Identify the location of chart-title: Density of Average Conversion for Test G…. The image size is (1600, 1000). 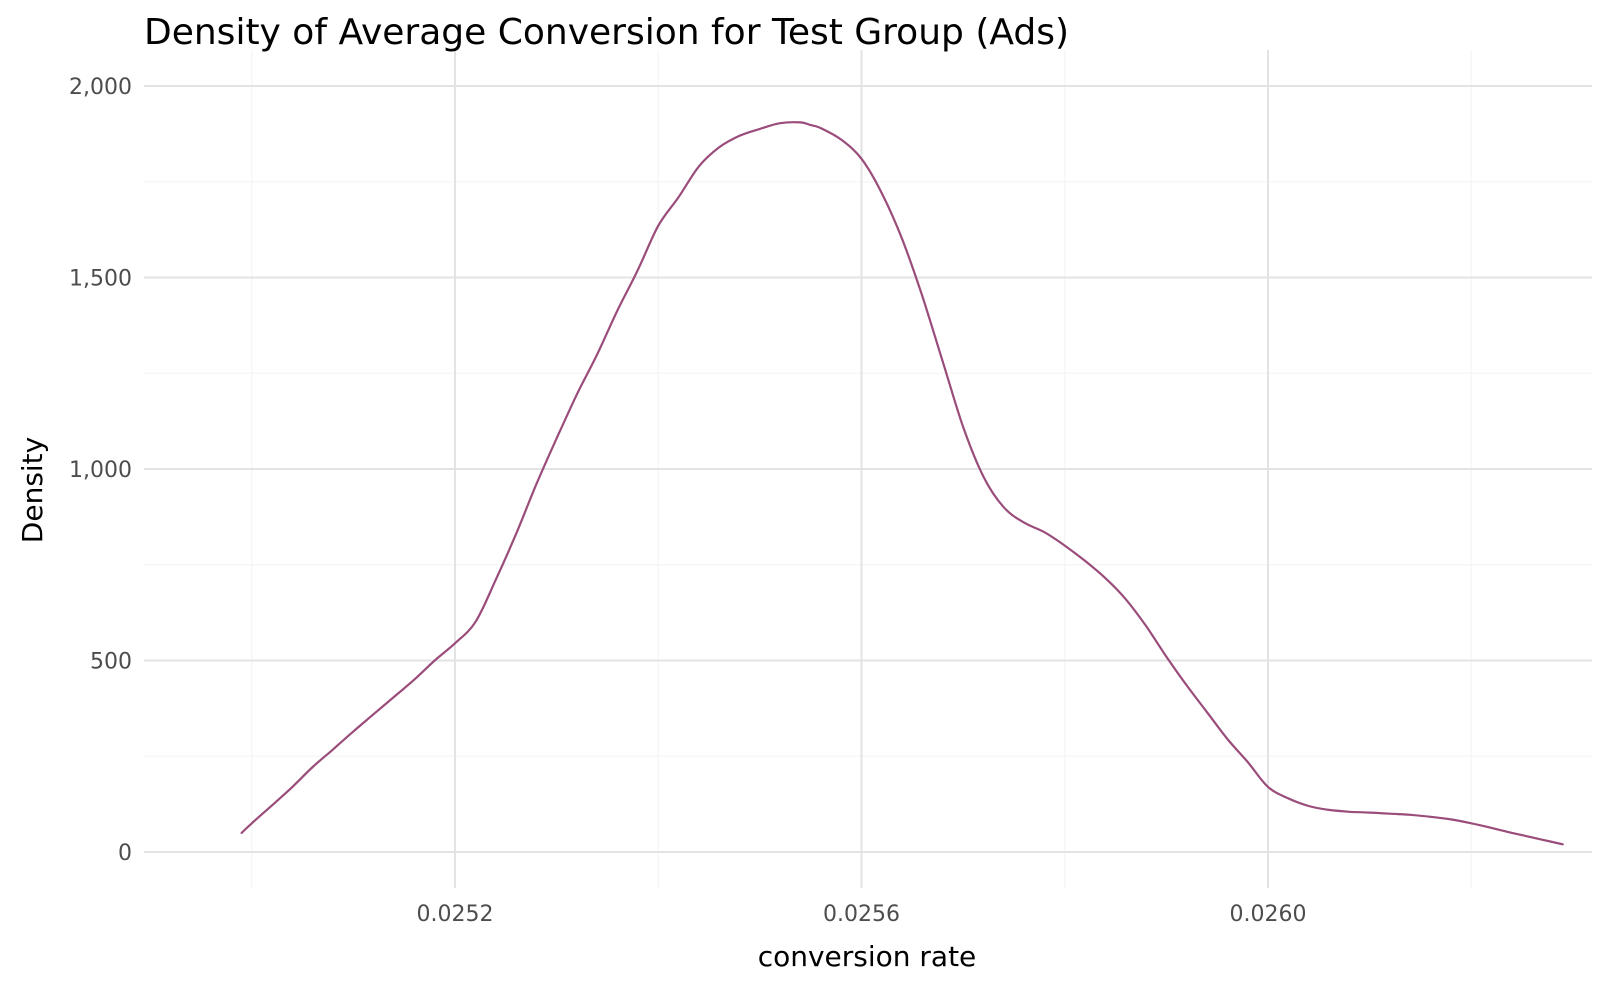
(606, 32).